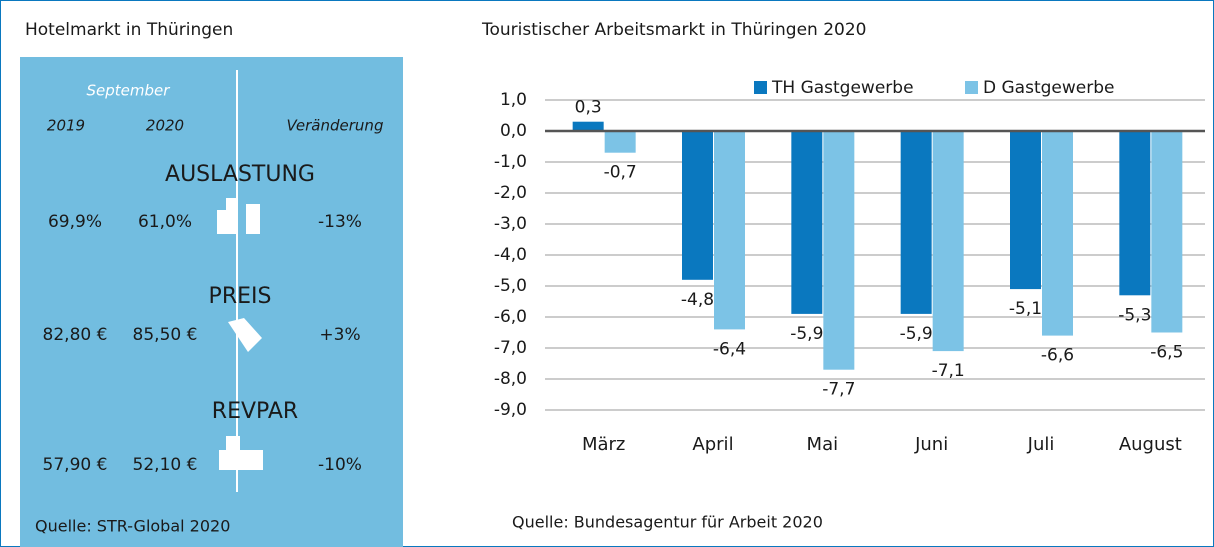 This screenshot has height=547, width=1214. What do you see at coordinates (513, 131) in the screenshot?
I see `y-tick-label: 0,0` at bounding box center [513, 131].